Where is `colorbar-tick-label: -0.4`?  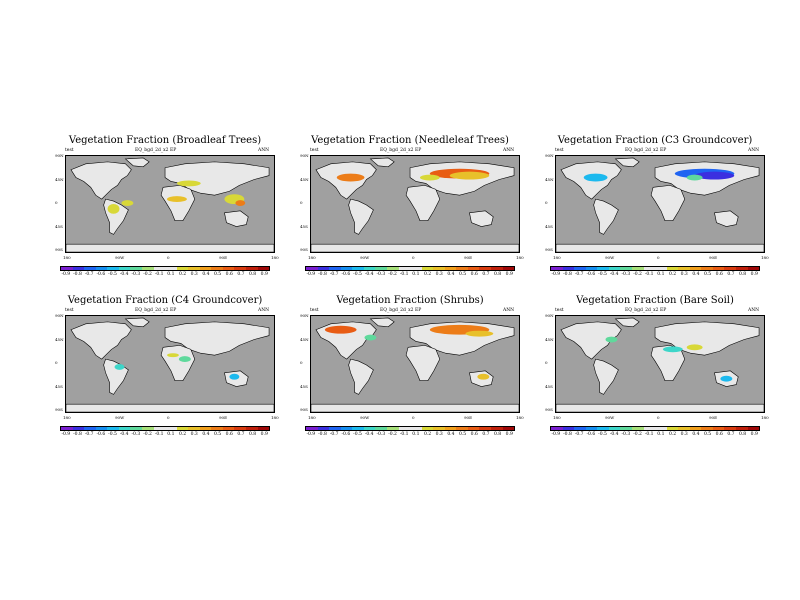
colorbar-tick-label: -0.4 is located at coordinates (614, 434).